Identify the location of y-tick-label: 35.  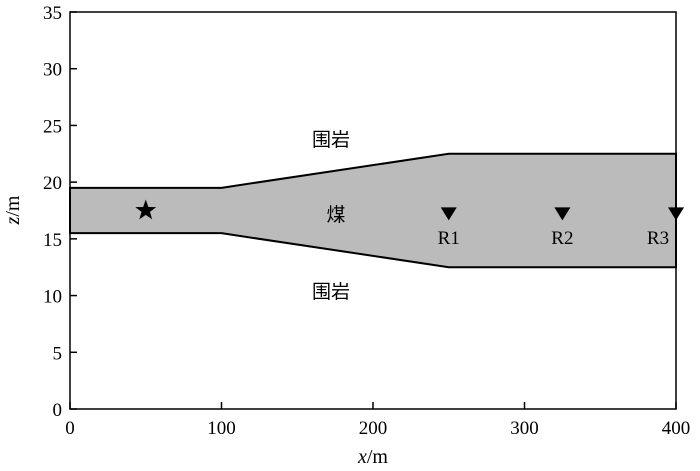
(52, 13).